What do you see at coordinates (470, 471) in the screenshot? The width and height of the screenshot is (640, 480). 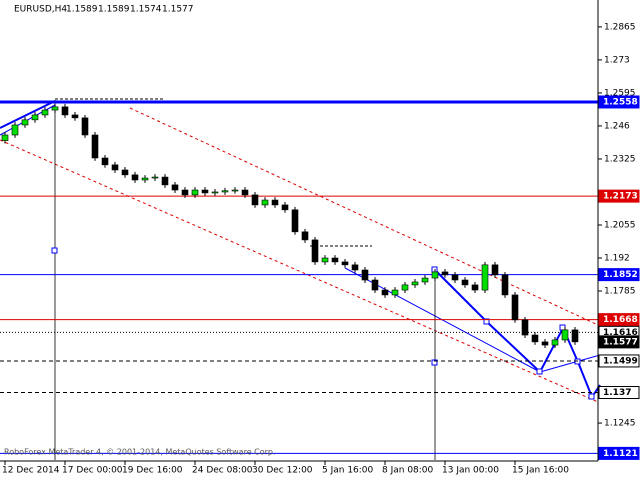 I see `x-tick-label: 13 Jan 00:00` at bounding box center [470, 471].